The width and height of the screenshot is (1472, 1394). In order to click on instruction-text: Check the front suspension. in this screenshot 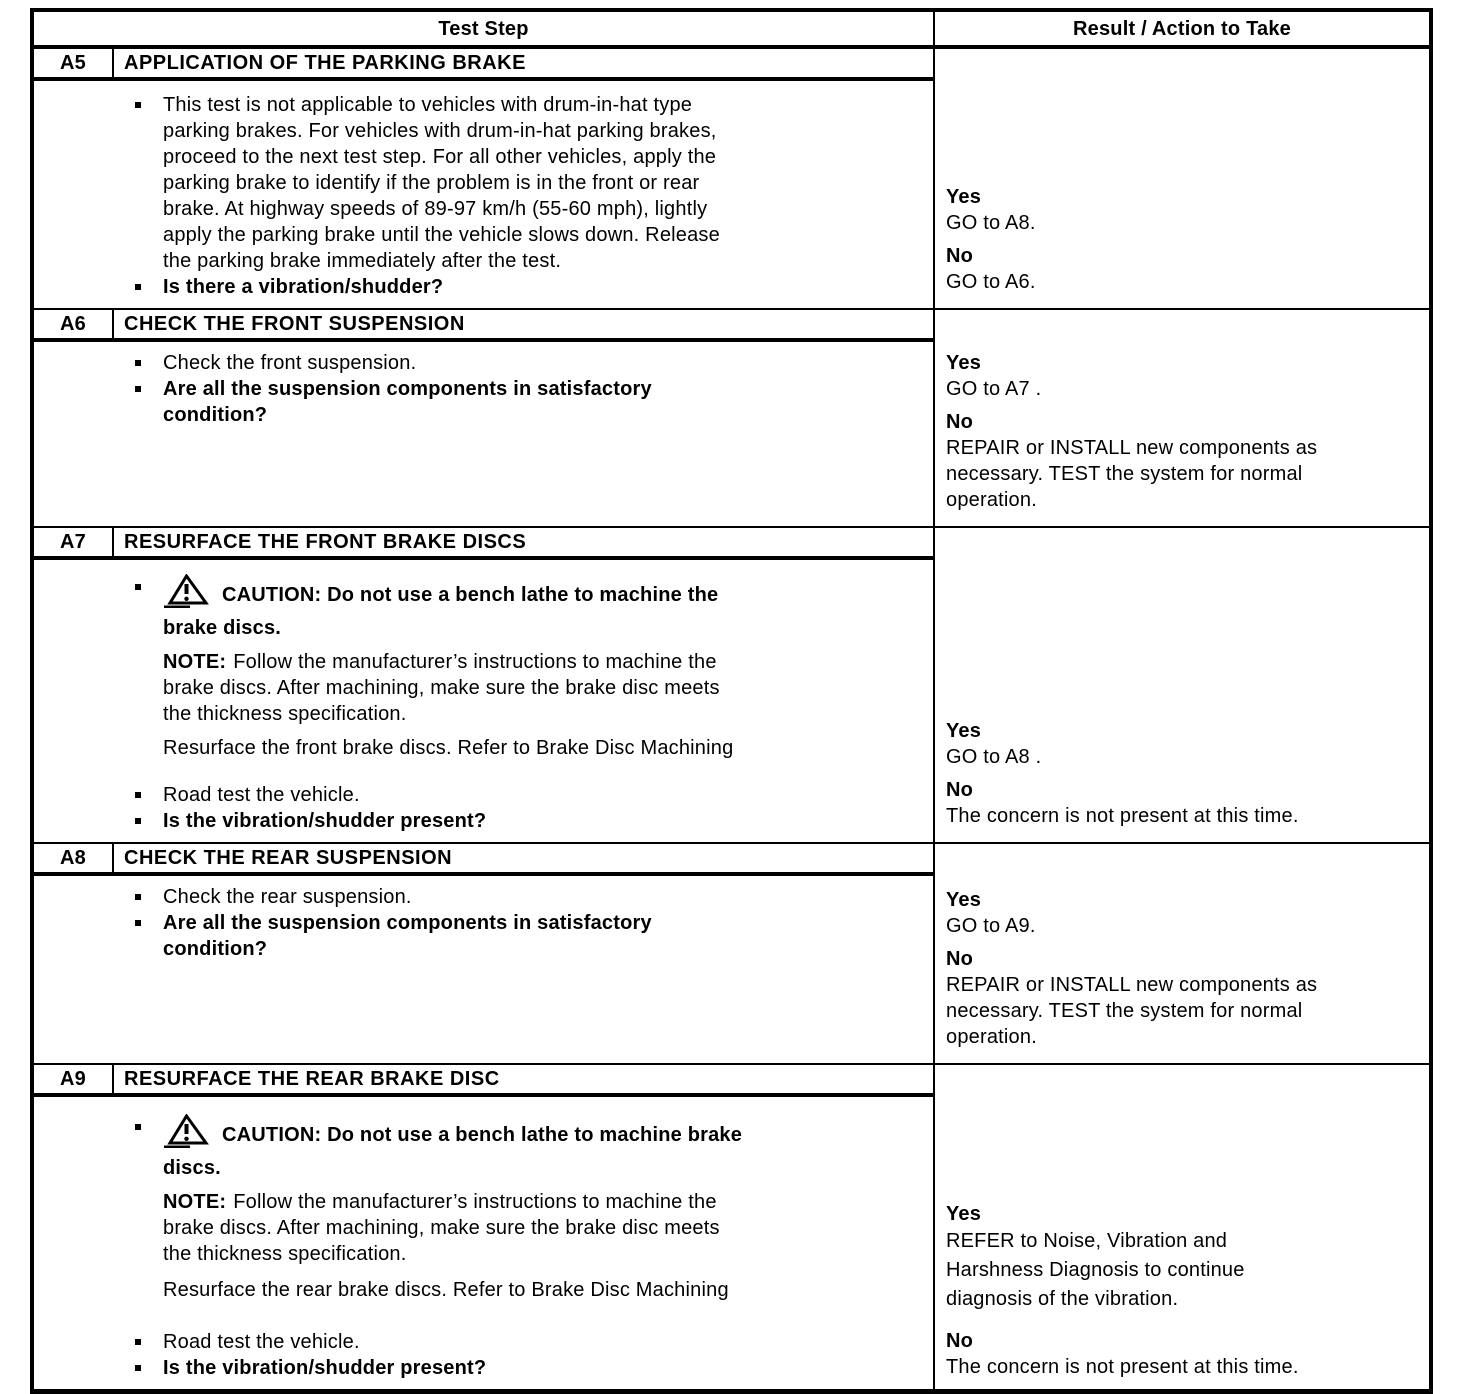, I will do `click(290, 363)`.